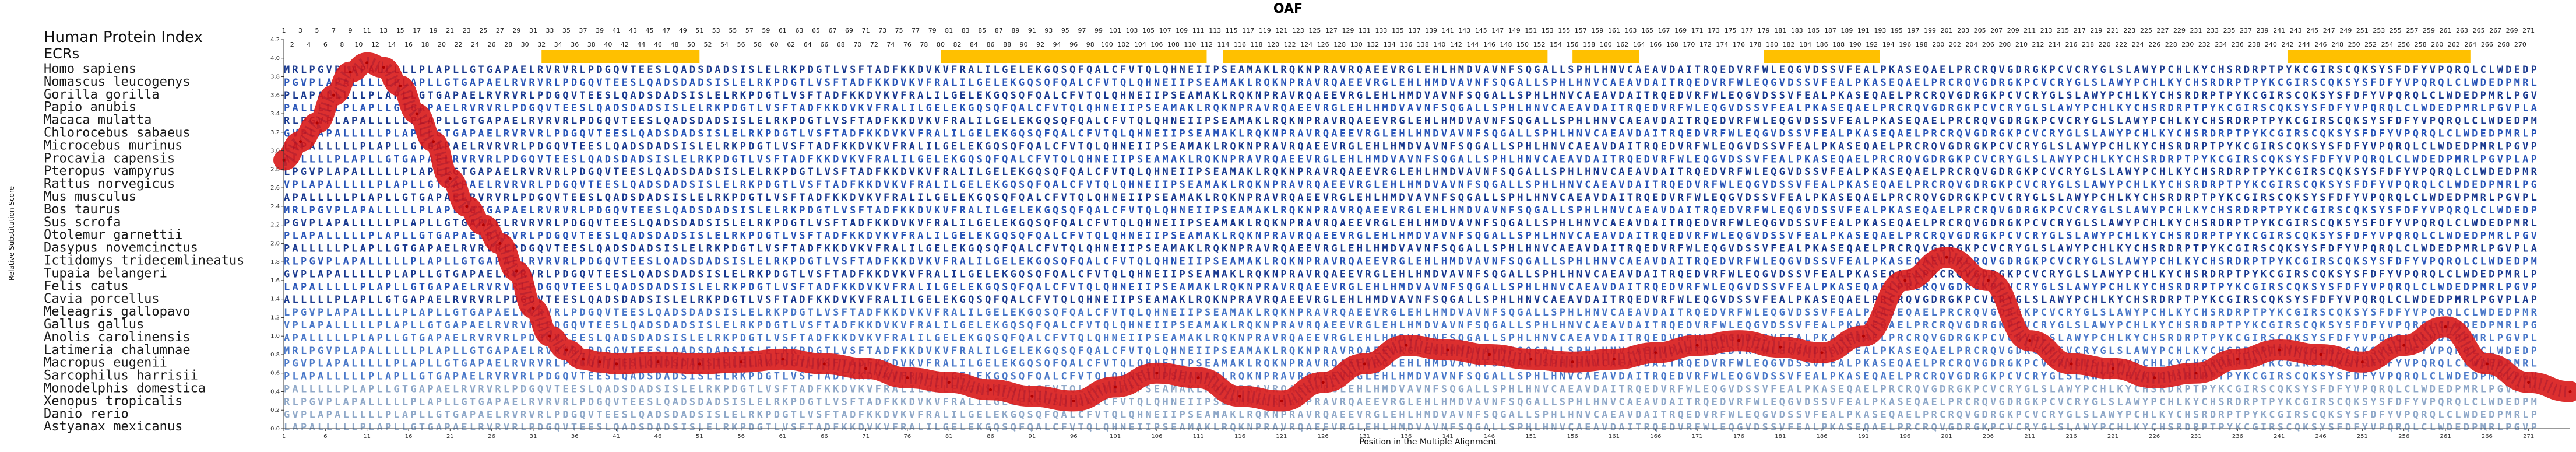  What do you see at coordinates (2238, 44) in the screenshot?
I see `position-index: 236` at bounding box center [2238, 44].